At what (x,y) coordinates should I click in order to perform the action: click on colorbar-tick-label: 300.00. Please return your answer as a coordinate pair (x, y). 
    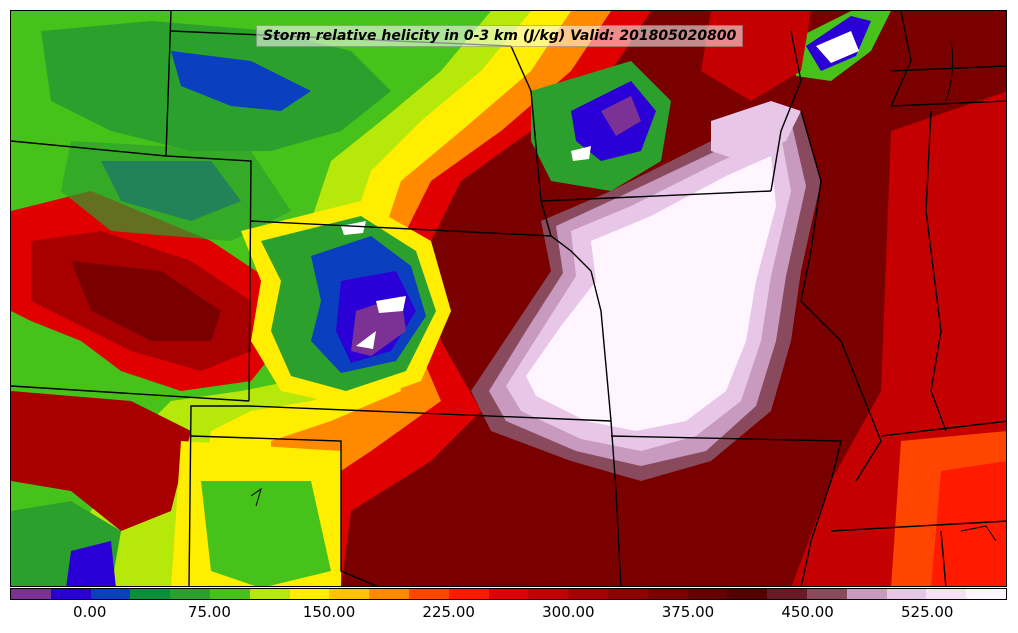
    Looking at the image, I should click on (568, 612).